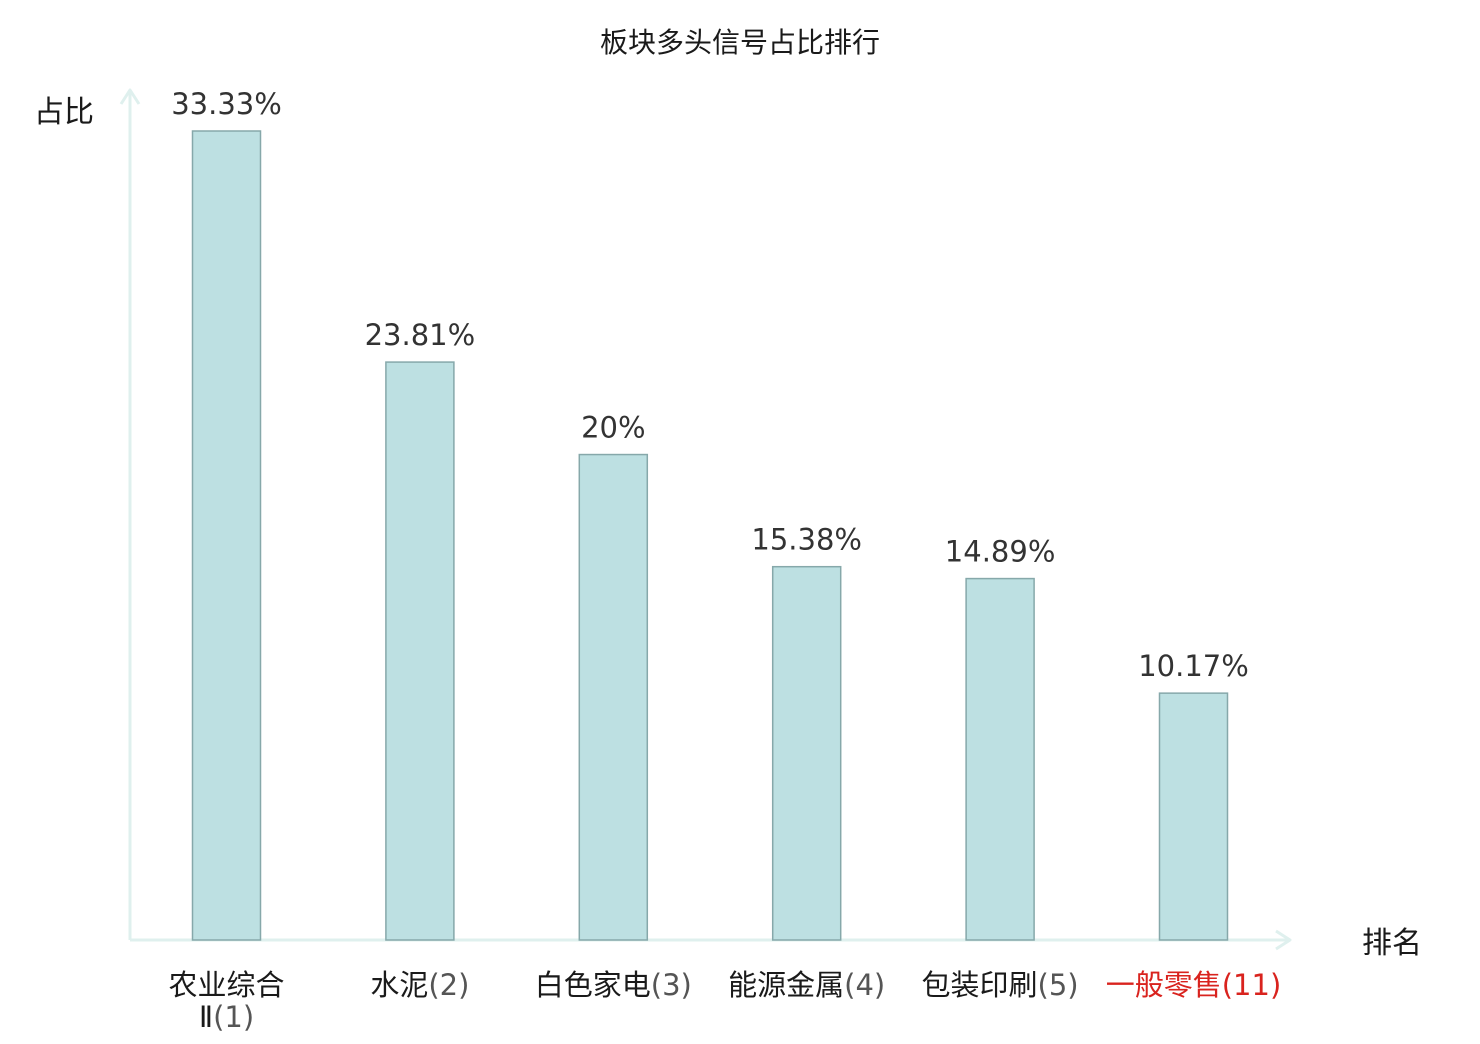 The width and height of the screenshot is (1480, 1044). Describe the element at coordinates (806, 540) in the screenshot. I see `value-label: 15.38%` at that location.